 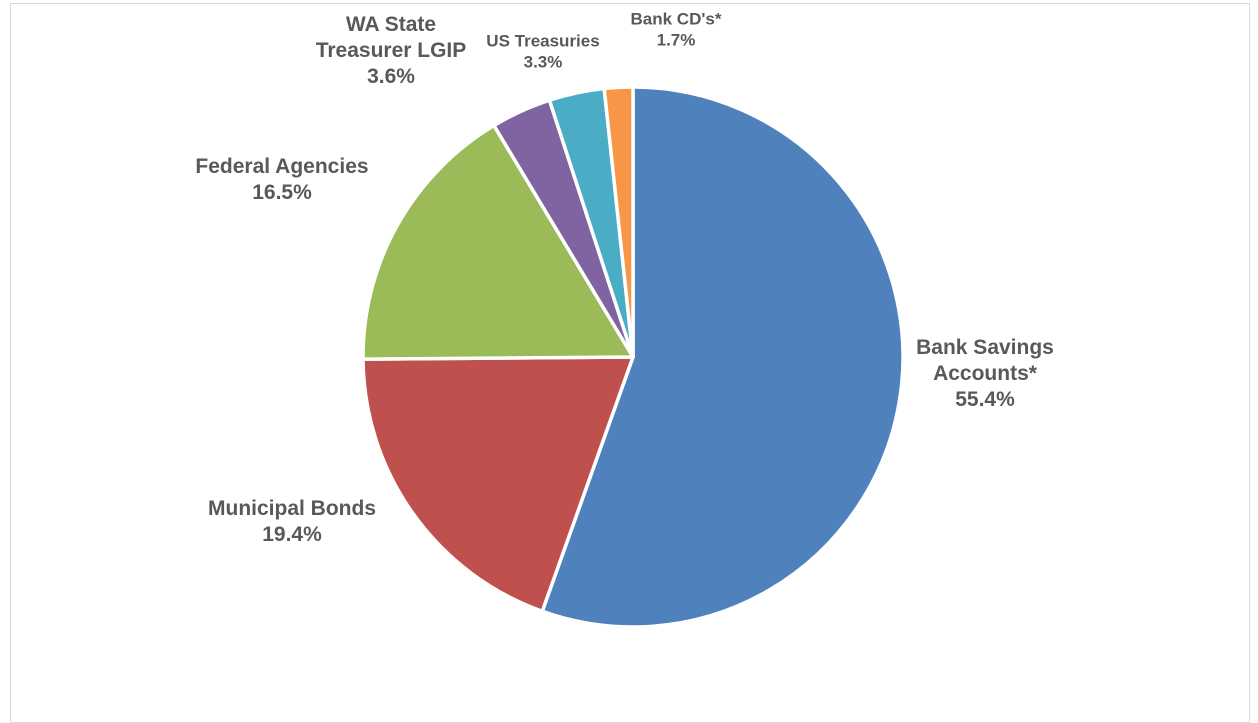 What do you see at coordinates (985, 399) in the screenshot?
I see `slice-value-label: 55.4%` at bounding box center [985, 399].